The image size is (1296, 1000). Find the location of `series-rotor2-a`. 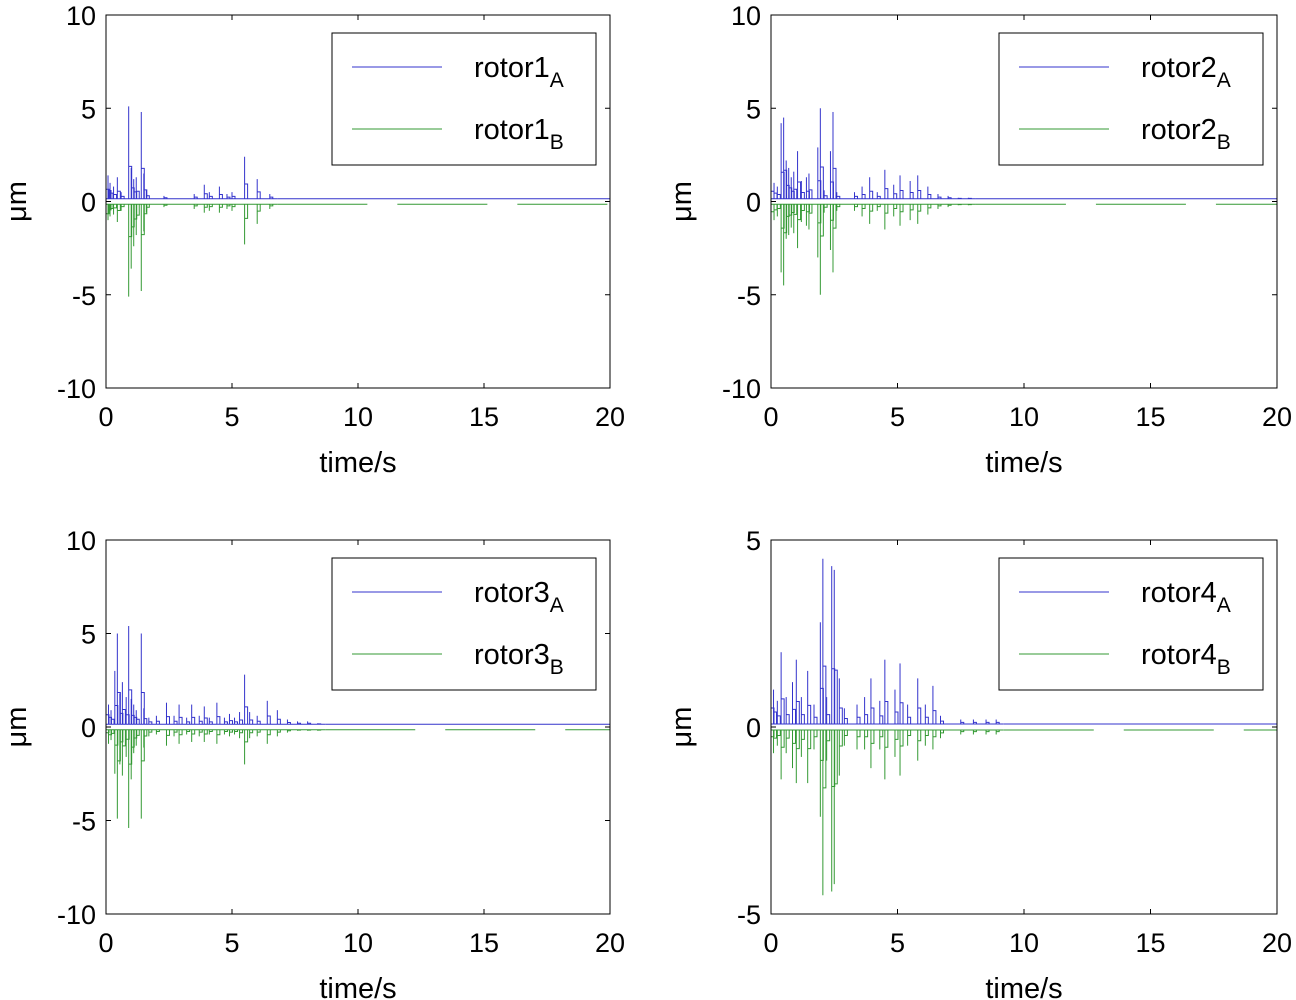

series-rotor2-a is located at coordinates (1023, 154).